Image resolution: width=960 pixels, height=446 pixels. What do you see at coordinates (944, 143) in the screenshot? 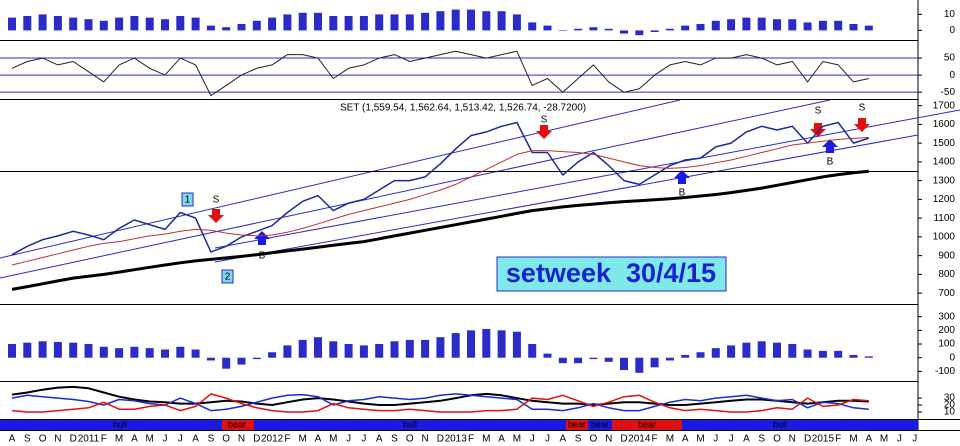
I see `y-tick-label: 1500` at bounding box center [944, 143].